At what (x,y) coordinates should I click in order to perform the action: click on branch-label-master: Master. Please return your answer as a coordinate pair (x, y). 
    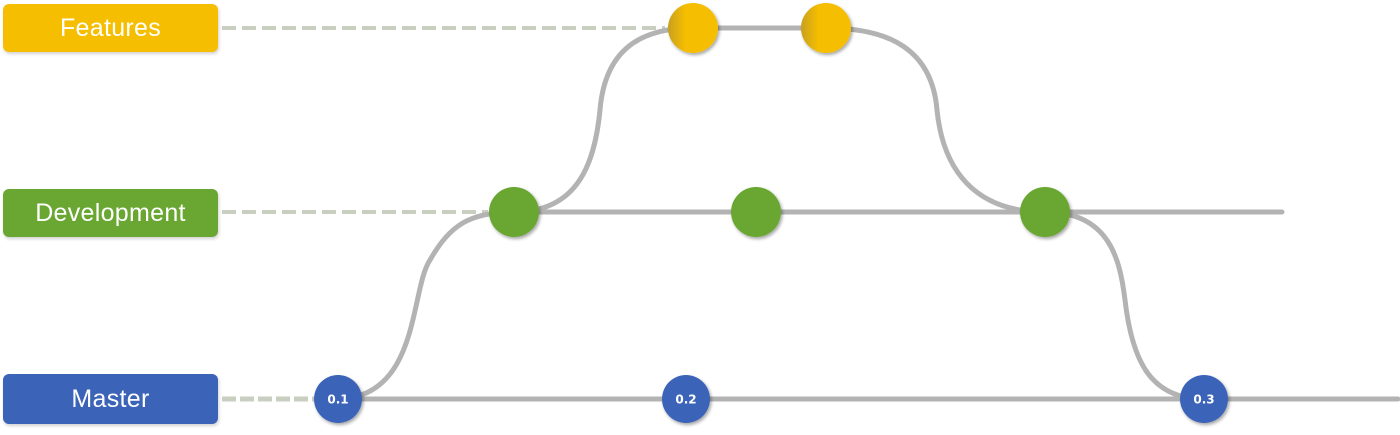
    Looking at the image, I should click on (110, 399).